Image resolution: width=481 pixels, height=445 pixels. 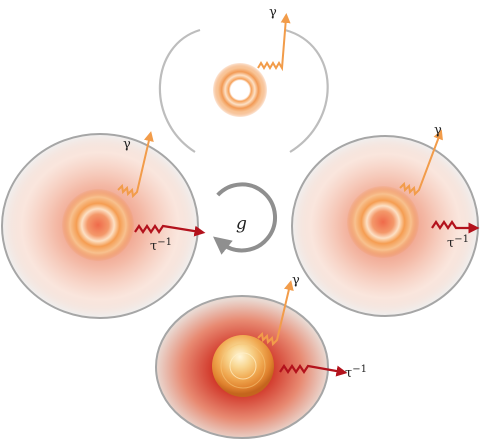 I want to click on cycle-arrow, so click(x=245, y=218).